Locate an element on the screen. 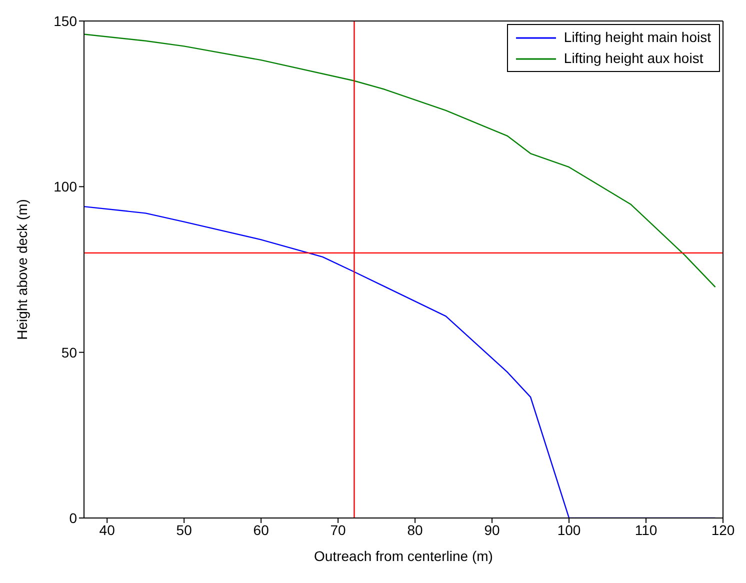 The height and width of the screenshot is (583, 746). x-tick-label: 40 is located at coordinates (107, 530).